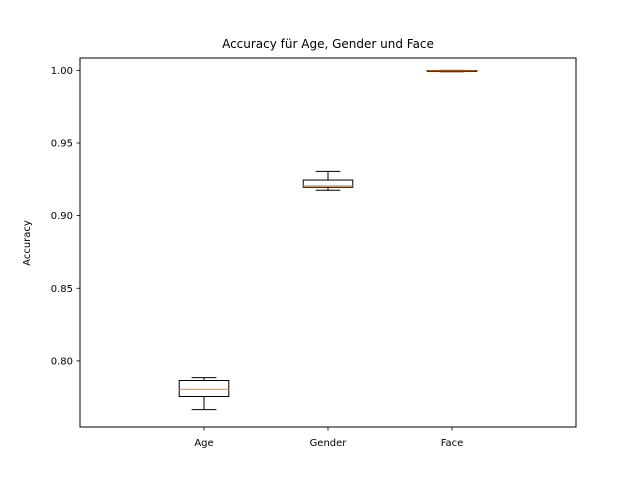  What do you see at coordinates (62, 216) in the screenshot?
I see `y-tick-label: 0.90` at bounding box center [62, 216].